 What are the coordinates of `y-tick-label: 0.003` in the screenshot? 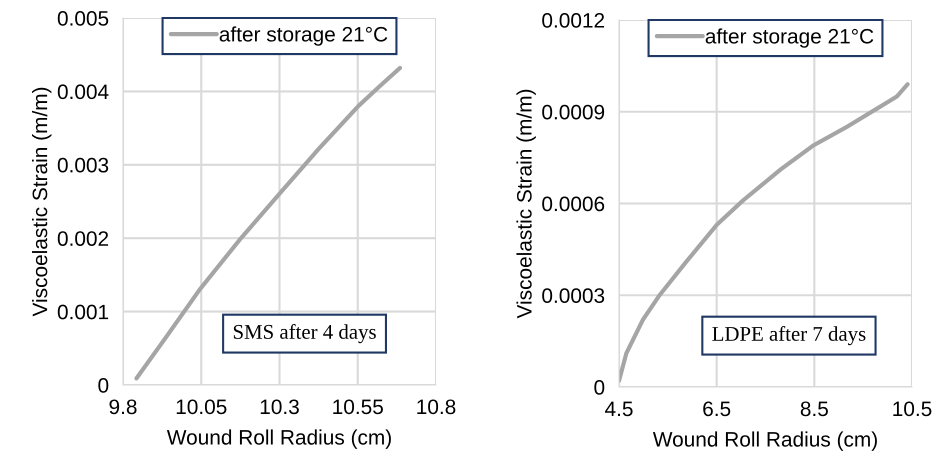 It's located at (83, 165).